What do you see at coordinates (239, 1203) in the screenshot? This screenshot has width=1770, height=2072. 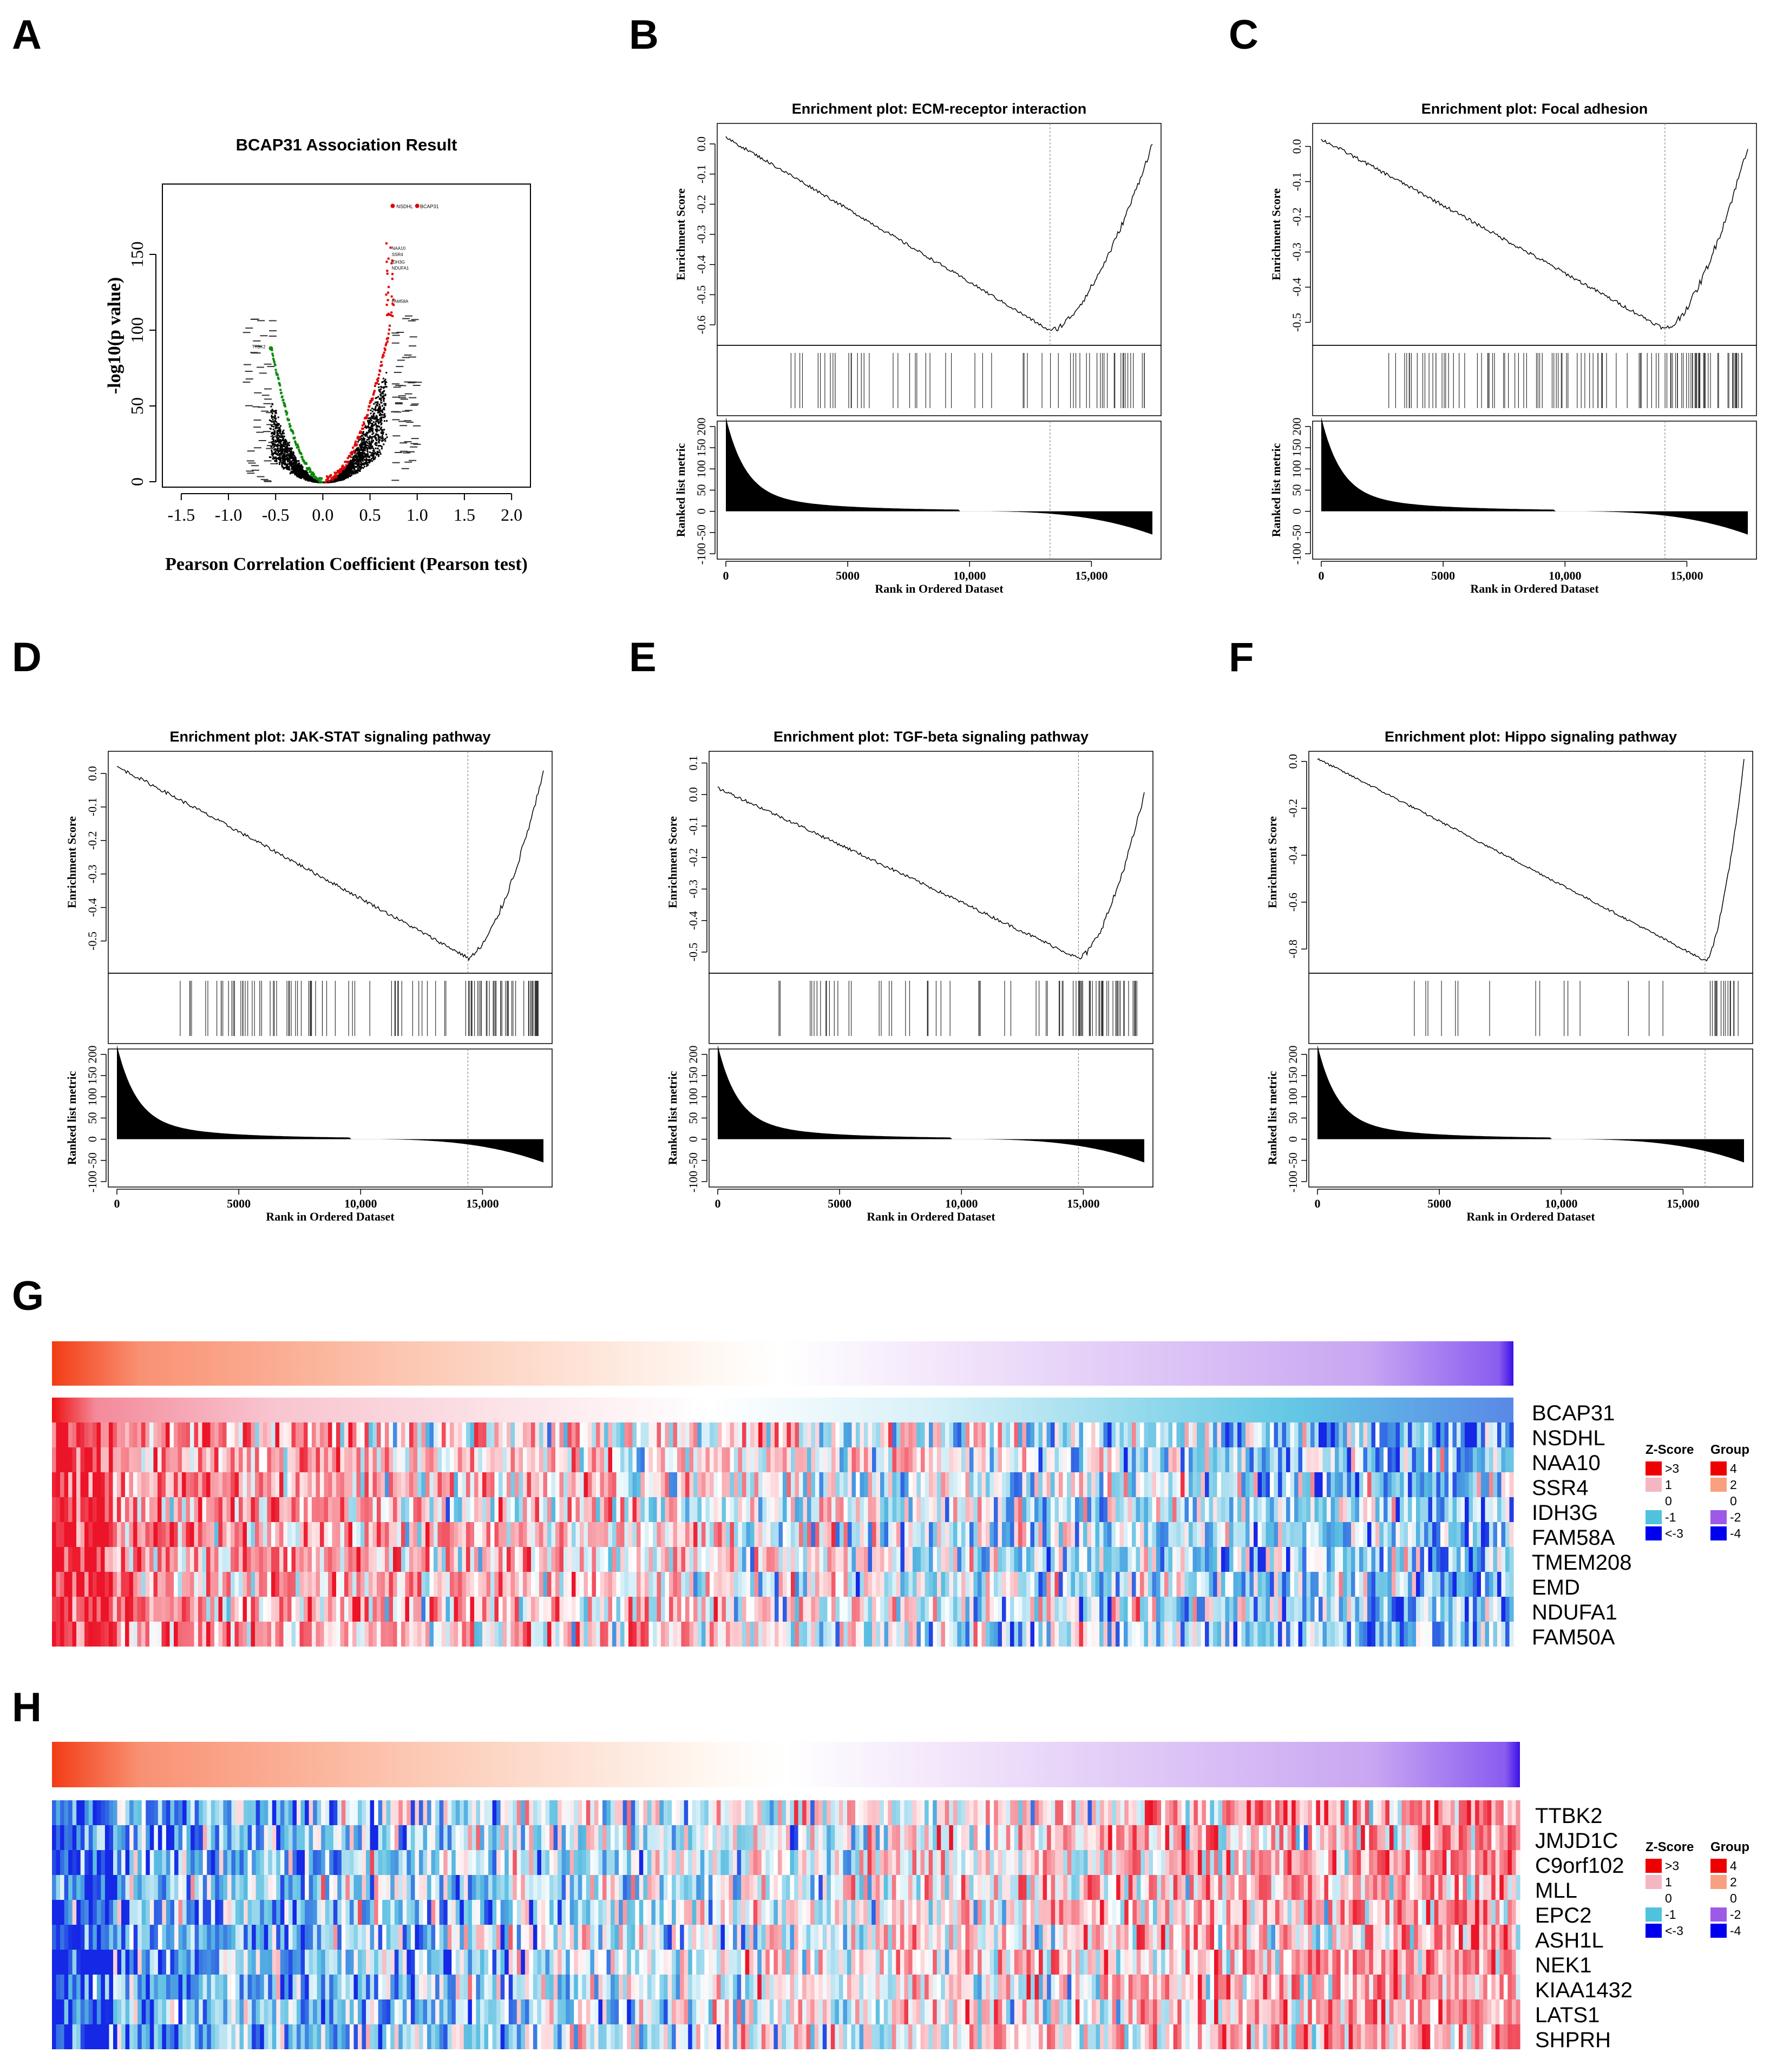 I see `gsea-x-tick-label: 5000` at bounding box center [239, 1203].